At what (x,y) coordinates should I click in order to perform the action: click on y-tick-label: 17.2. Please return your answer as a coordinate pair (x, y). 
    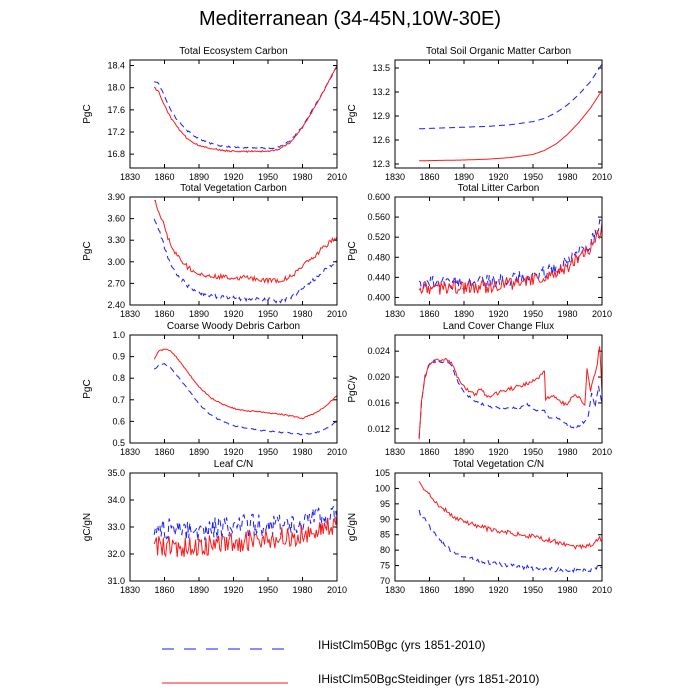
    Looking at the image, I should click on (116, 132).